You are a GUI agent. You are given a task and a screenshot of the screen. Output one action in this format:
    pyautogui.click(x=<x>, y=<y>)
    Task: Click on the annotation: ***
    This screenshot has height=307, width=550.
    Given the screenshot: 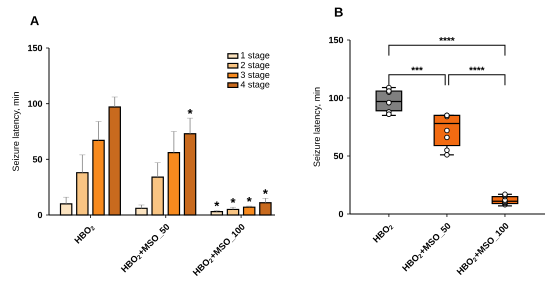 What is the action you would take?
    pyautogui.click(x=417, y=68)
    